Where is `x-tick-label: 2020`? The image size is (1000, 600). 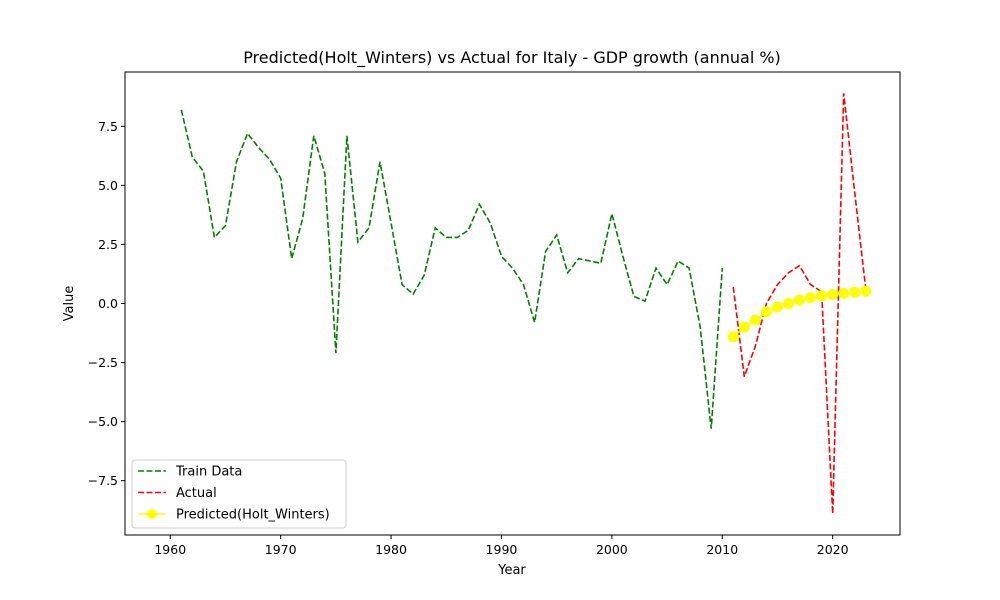
x-tick-label: 2020 is located at coordinates (833, 549).